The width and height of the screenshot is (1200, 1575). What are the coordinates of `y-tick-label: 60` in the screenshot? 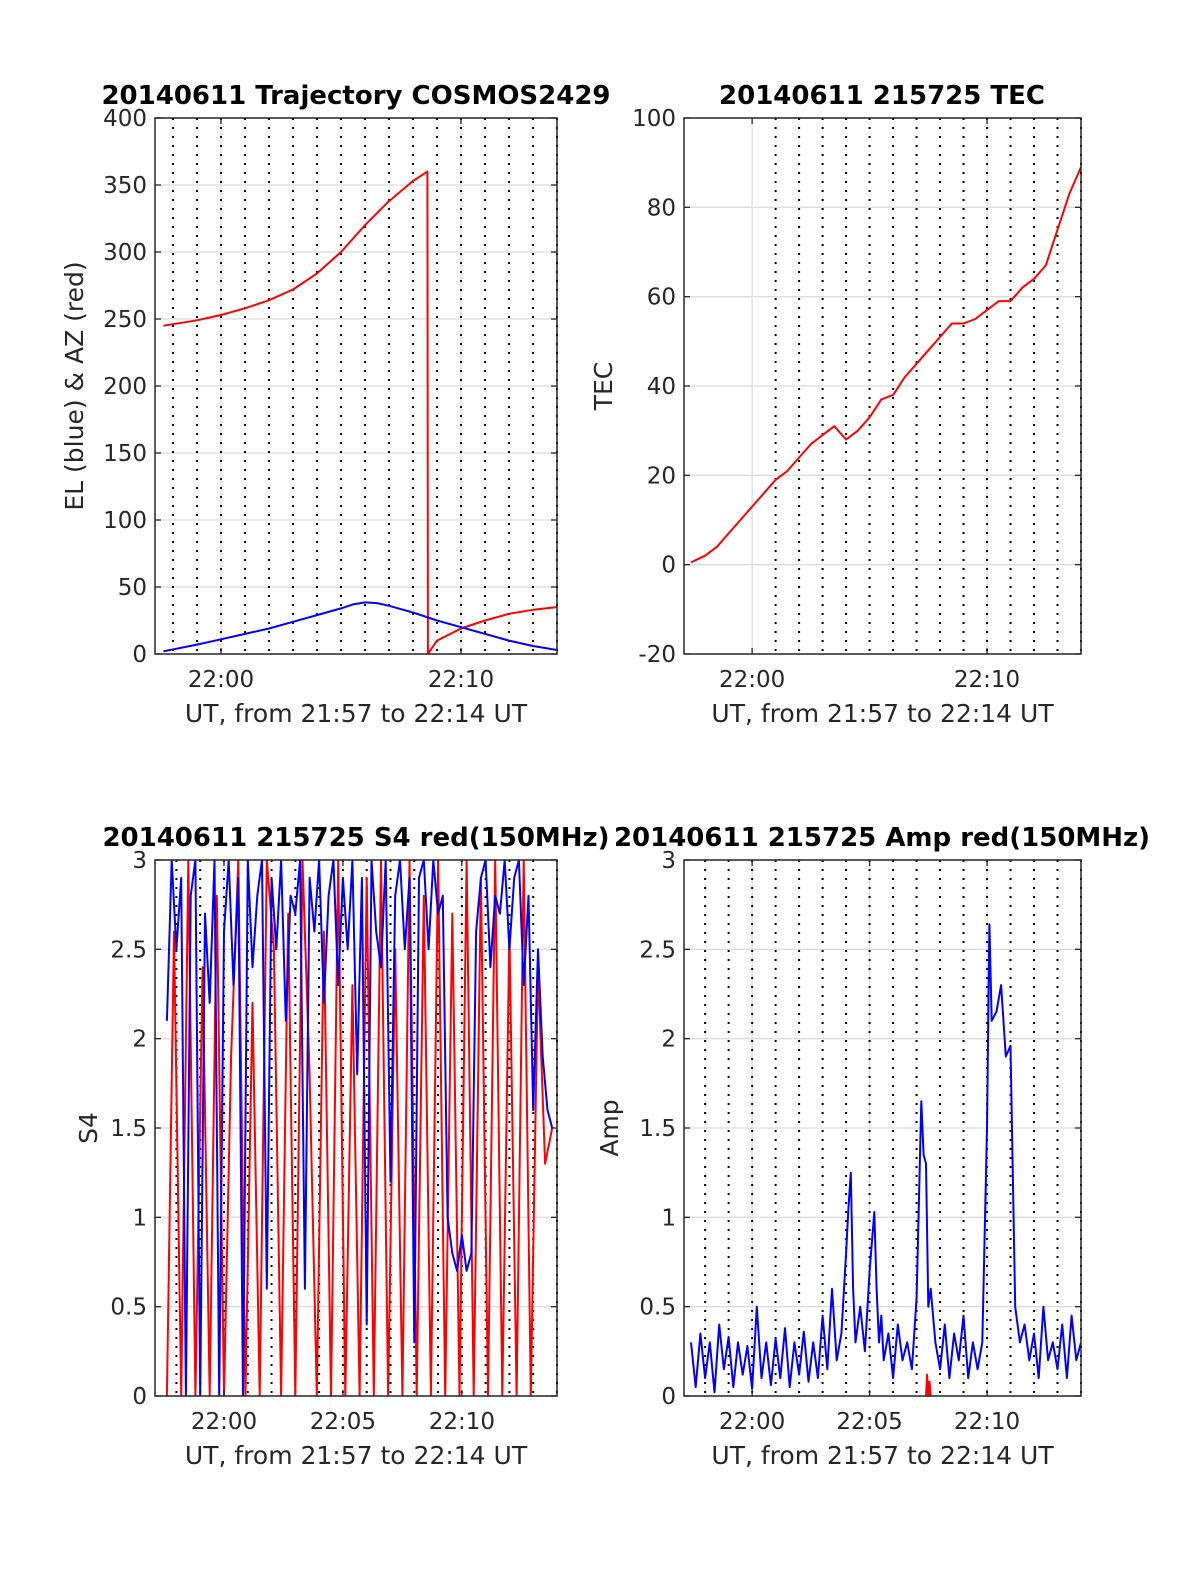 It's located at (661, 298).